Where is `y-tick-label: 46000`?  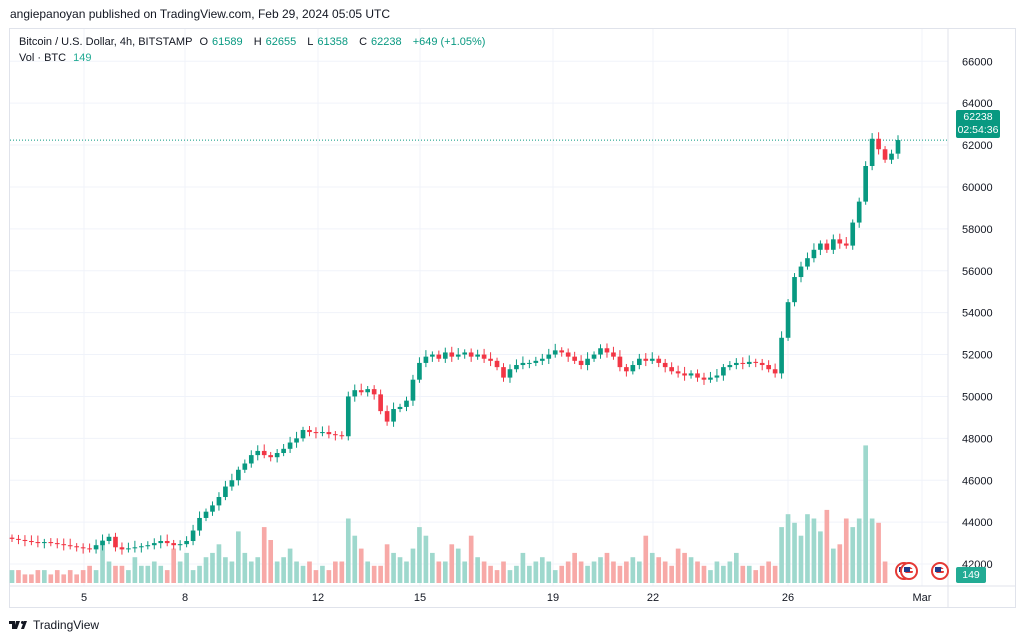
y-tick-label: 46000 is located at coordinates (977, 481).